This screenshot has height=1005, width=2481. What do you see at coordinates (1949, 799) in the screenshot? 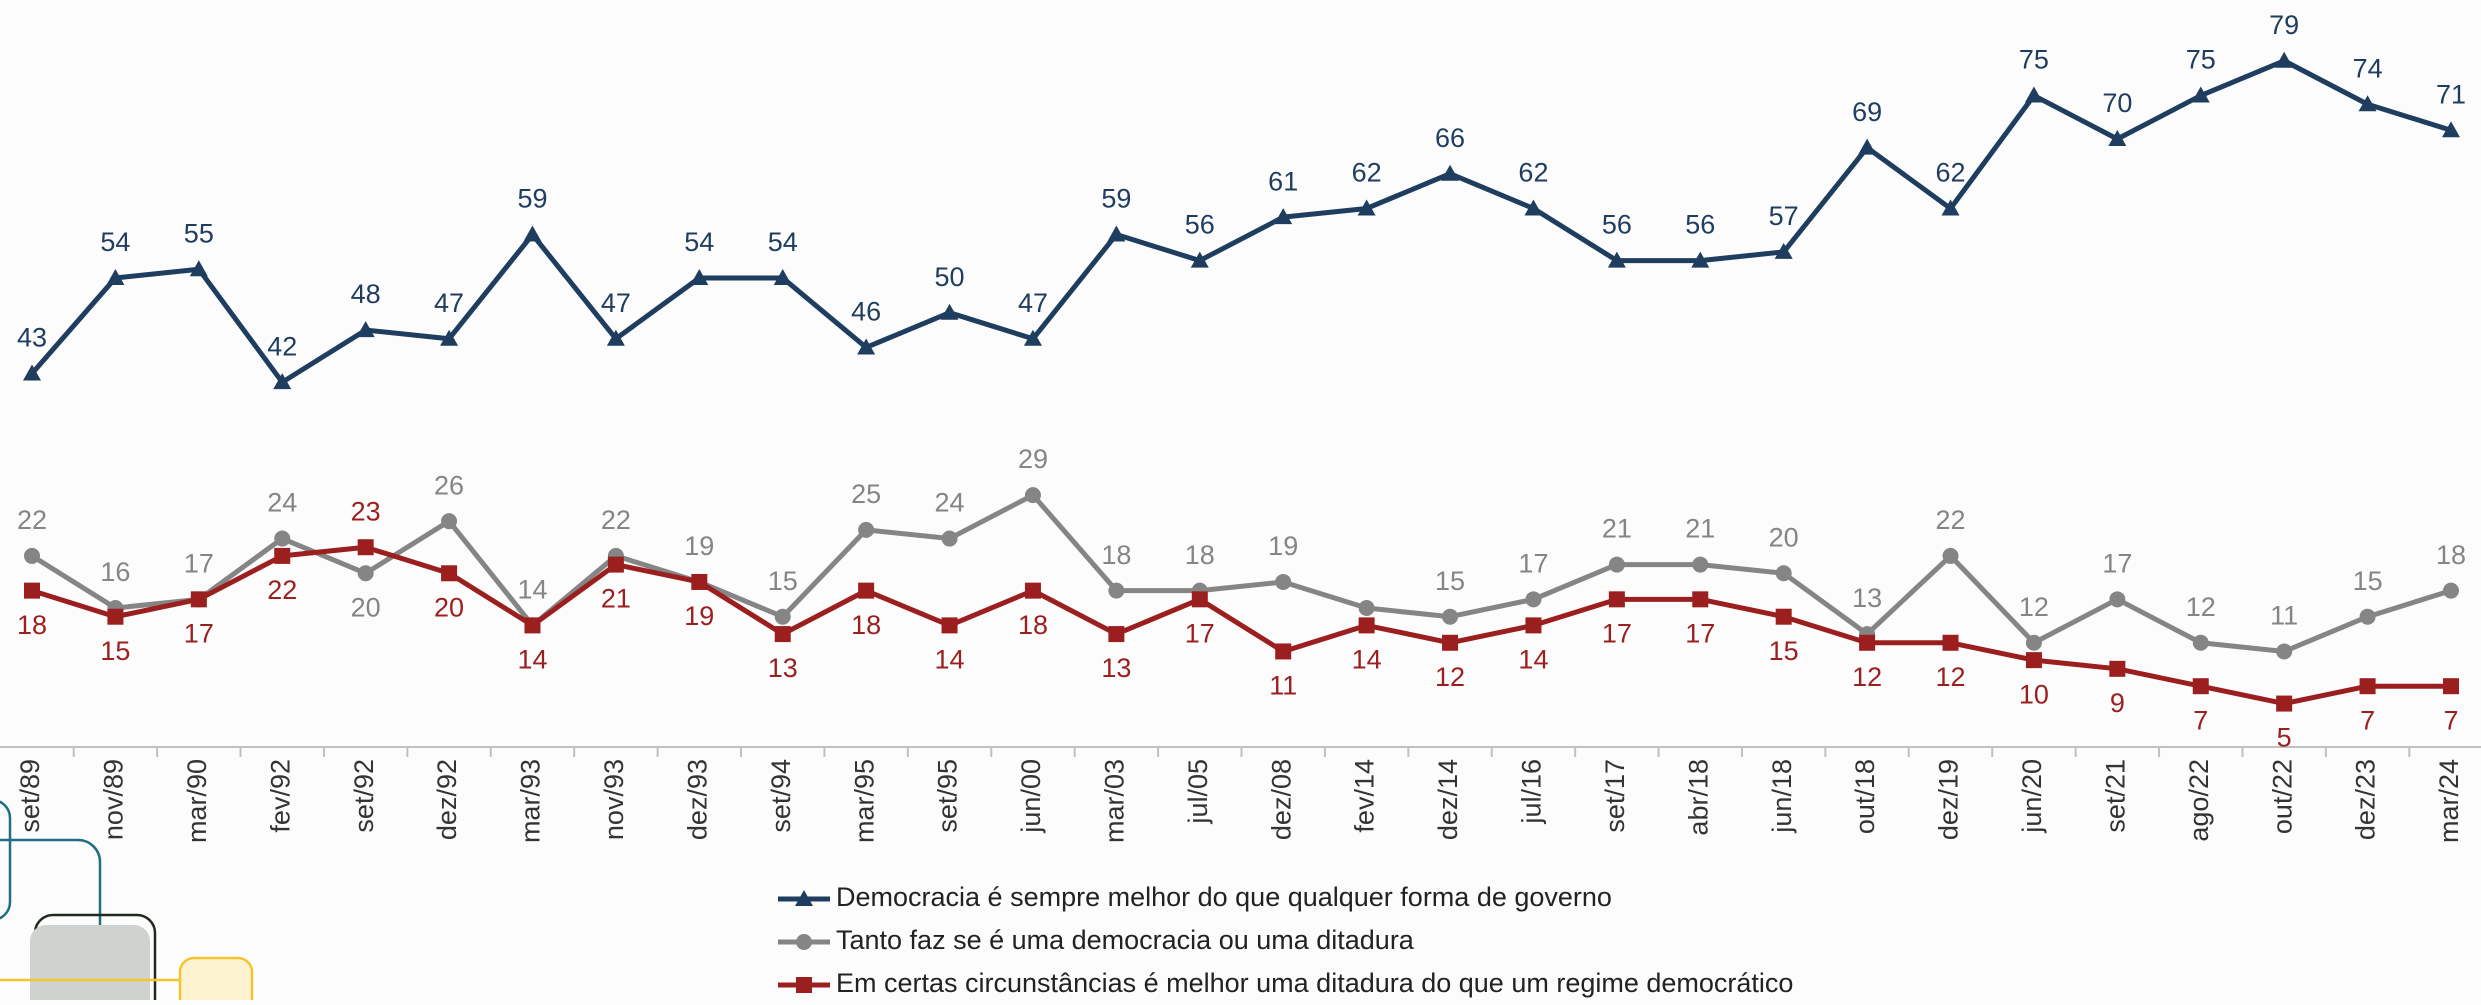
I see `x-tick-label: dez/19` at bounding box center [1949, 799].